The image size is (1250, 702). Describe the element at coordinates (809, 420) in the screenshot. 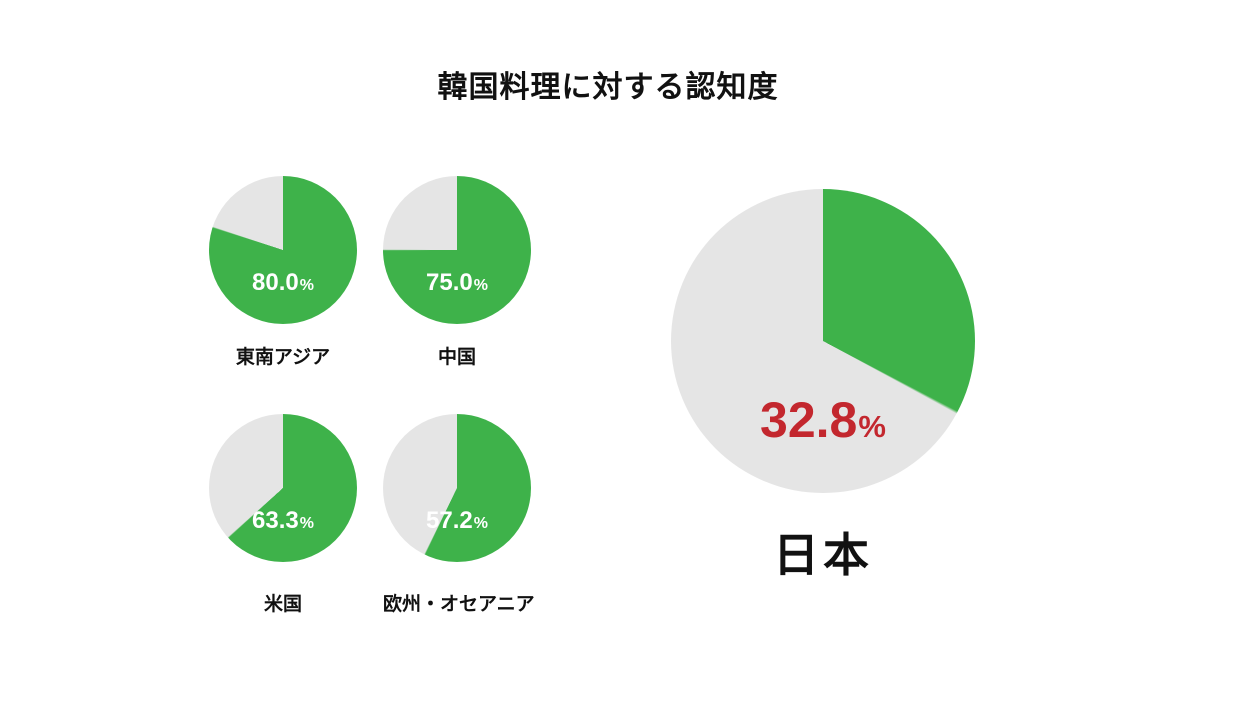

I see `value-number: 32.8` at that location.